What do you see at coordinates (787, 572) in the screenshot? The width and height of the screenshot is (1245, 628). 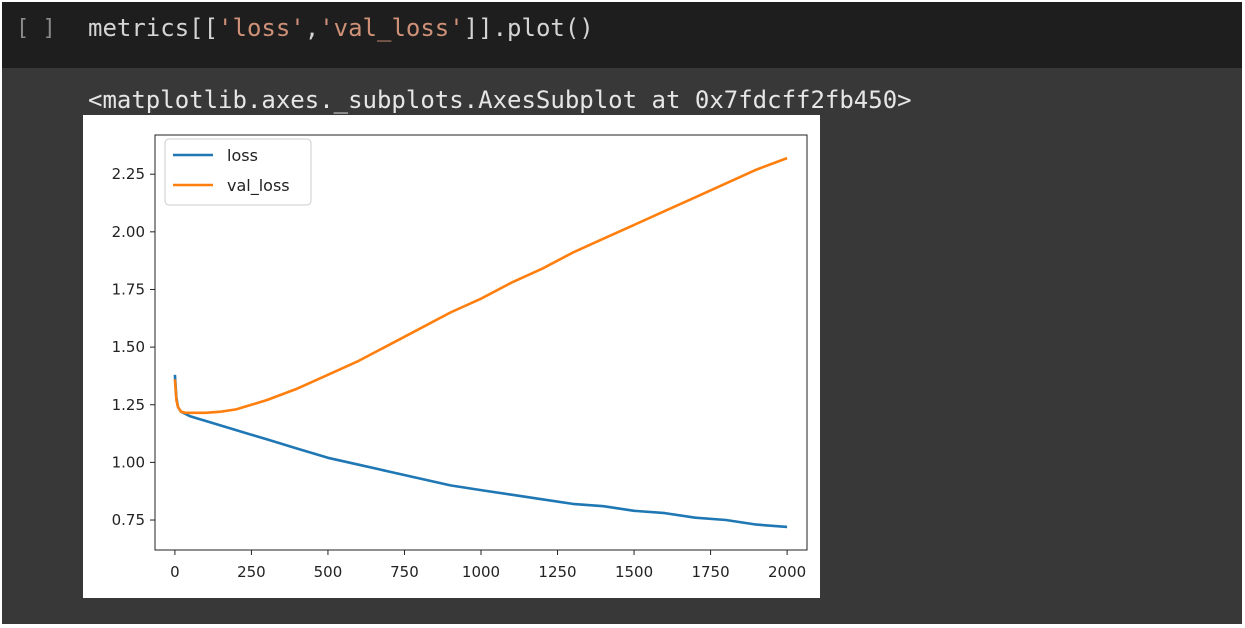 I see `x-tick-label: 2000` at bounding box center [787, 572].